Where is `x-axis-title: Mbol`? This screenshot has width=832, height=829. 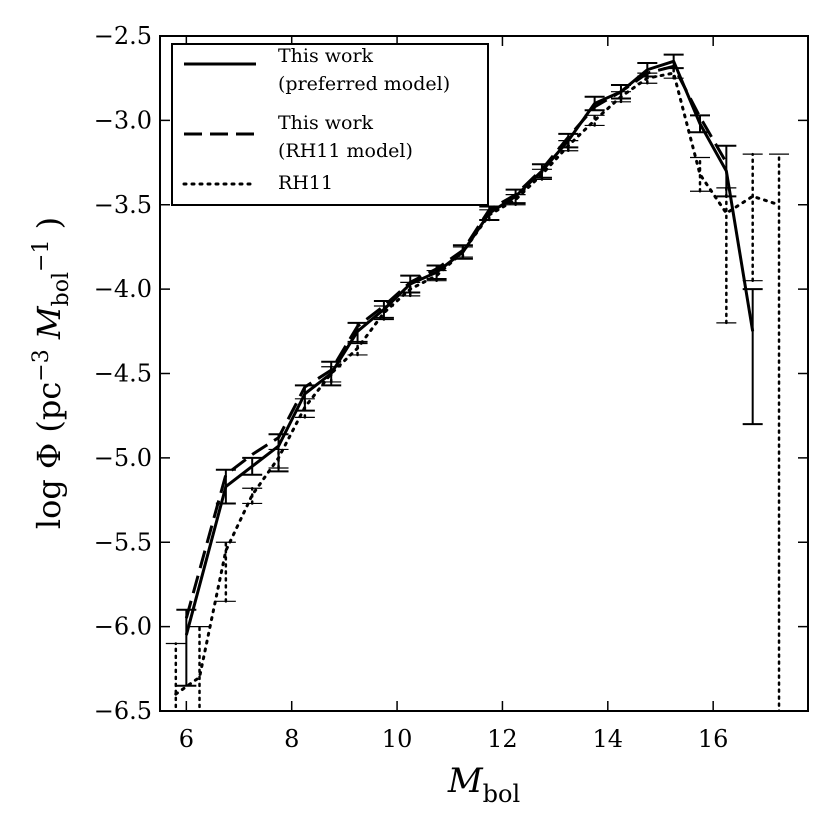
x-axis-title: Mbol is located at coordinates (483, 784).